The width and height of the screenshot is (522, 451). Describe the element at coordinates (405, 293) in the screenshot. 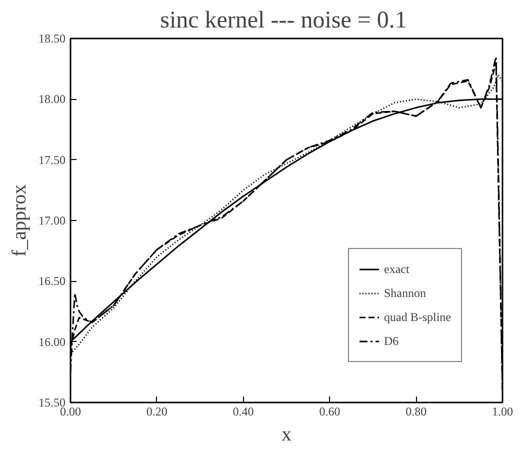

I see `legend-label: Shannon` at that location.